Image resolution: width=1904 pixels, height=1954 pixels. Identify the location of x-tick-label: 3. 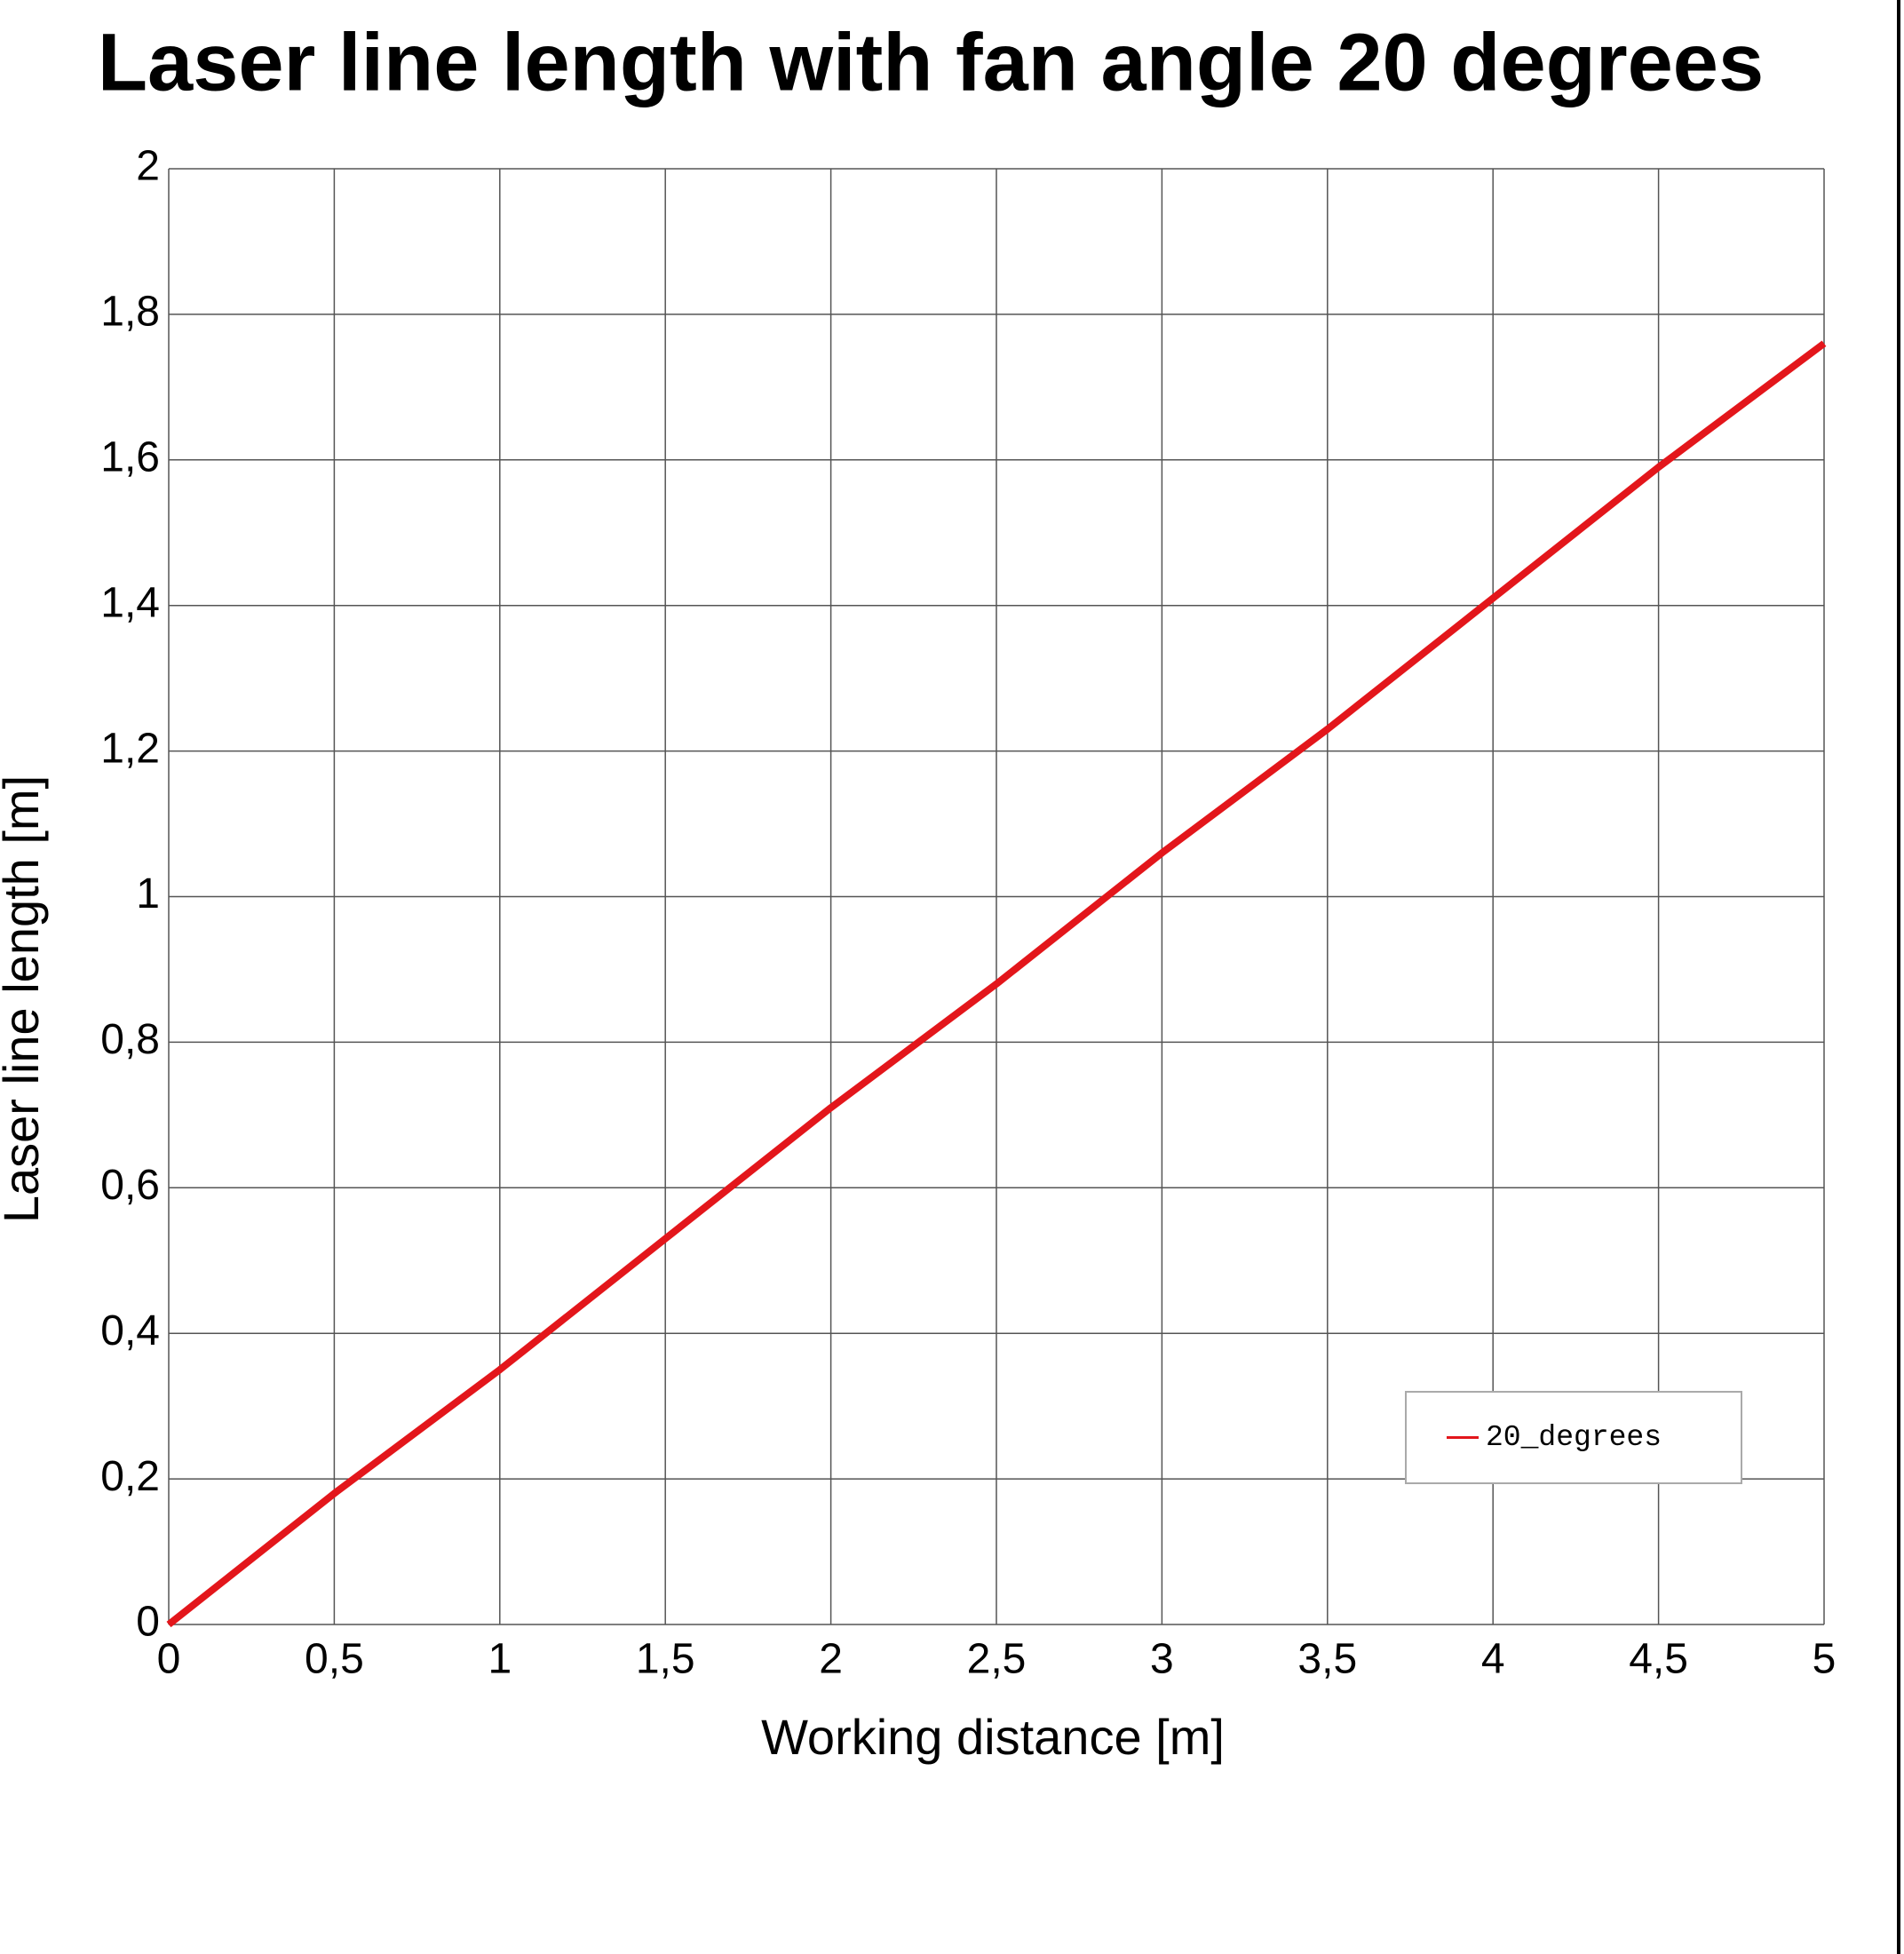
(1162, 1659).